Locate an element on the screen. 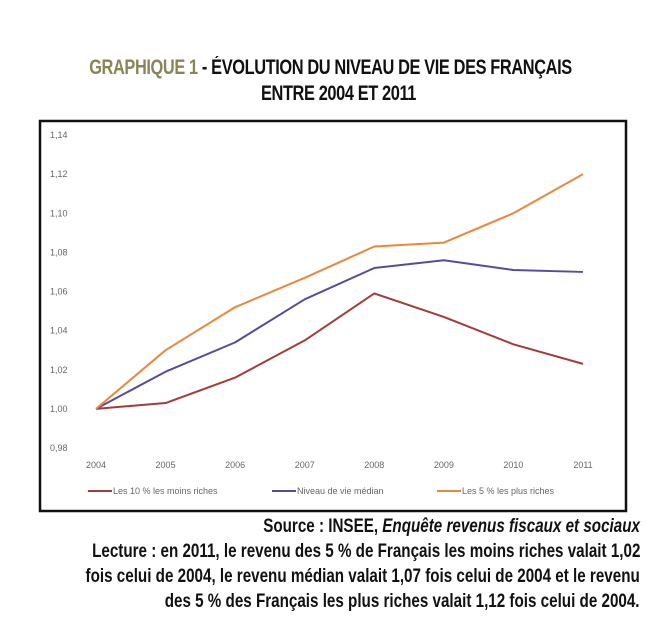 This screenshot has height=638, width=661. chart-title-prefix: GRAPHIQUE 1 is located at coordinates (143, 67).